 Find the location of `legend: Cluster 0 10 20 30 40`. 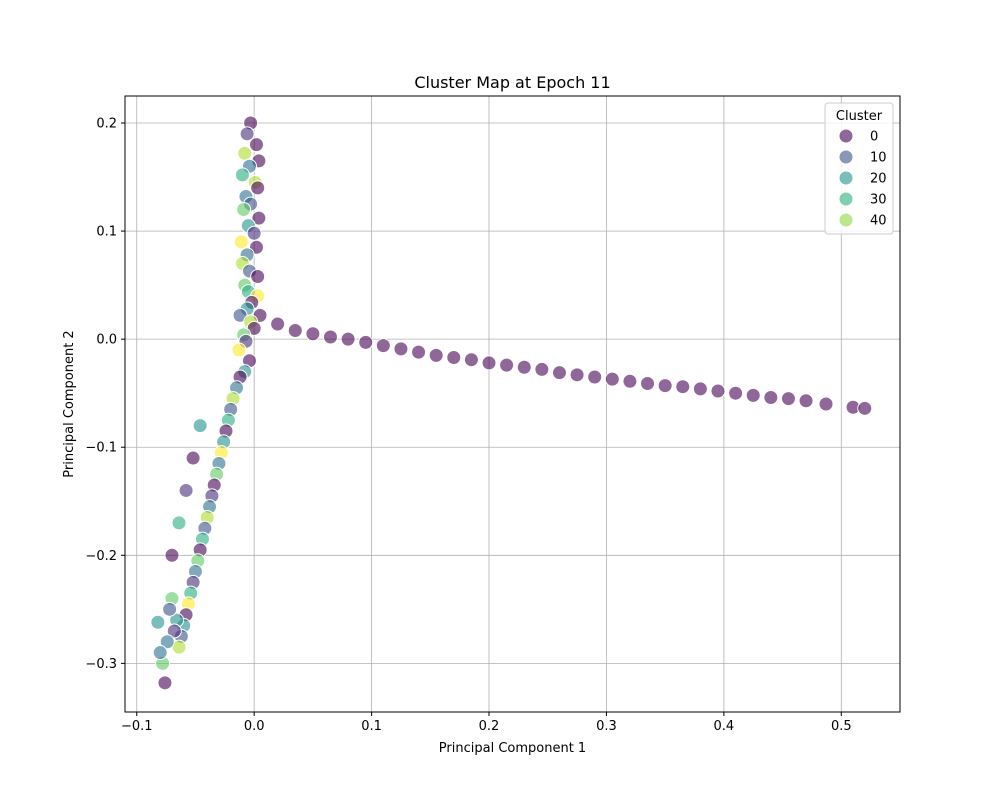

legend: Cluster 0 10 20 30 40 is located at coordinates (859, 168).